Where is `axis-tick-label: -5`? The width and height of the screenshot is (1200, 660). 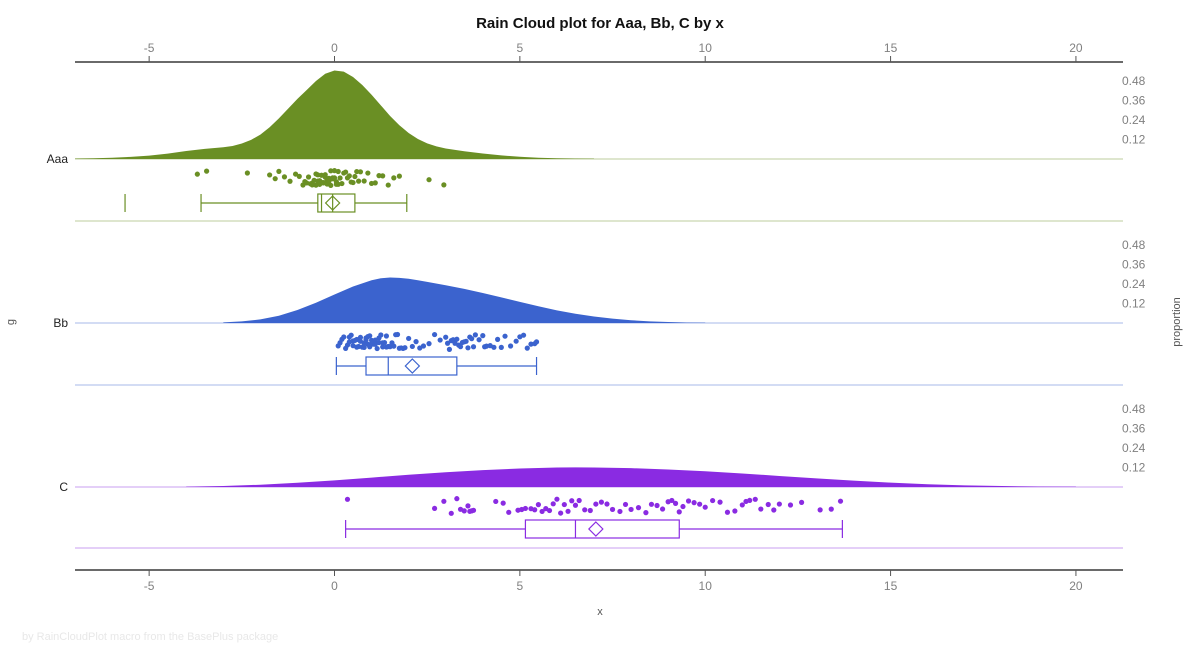 axis-tick-label: -5 is located at coordinates (149, 48).